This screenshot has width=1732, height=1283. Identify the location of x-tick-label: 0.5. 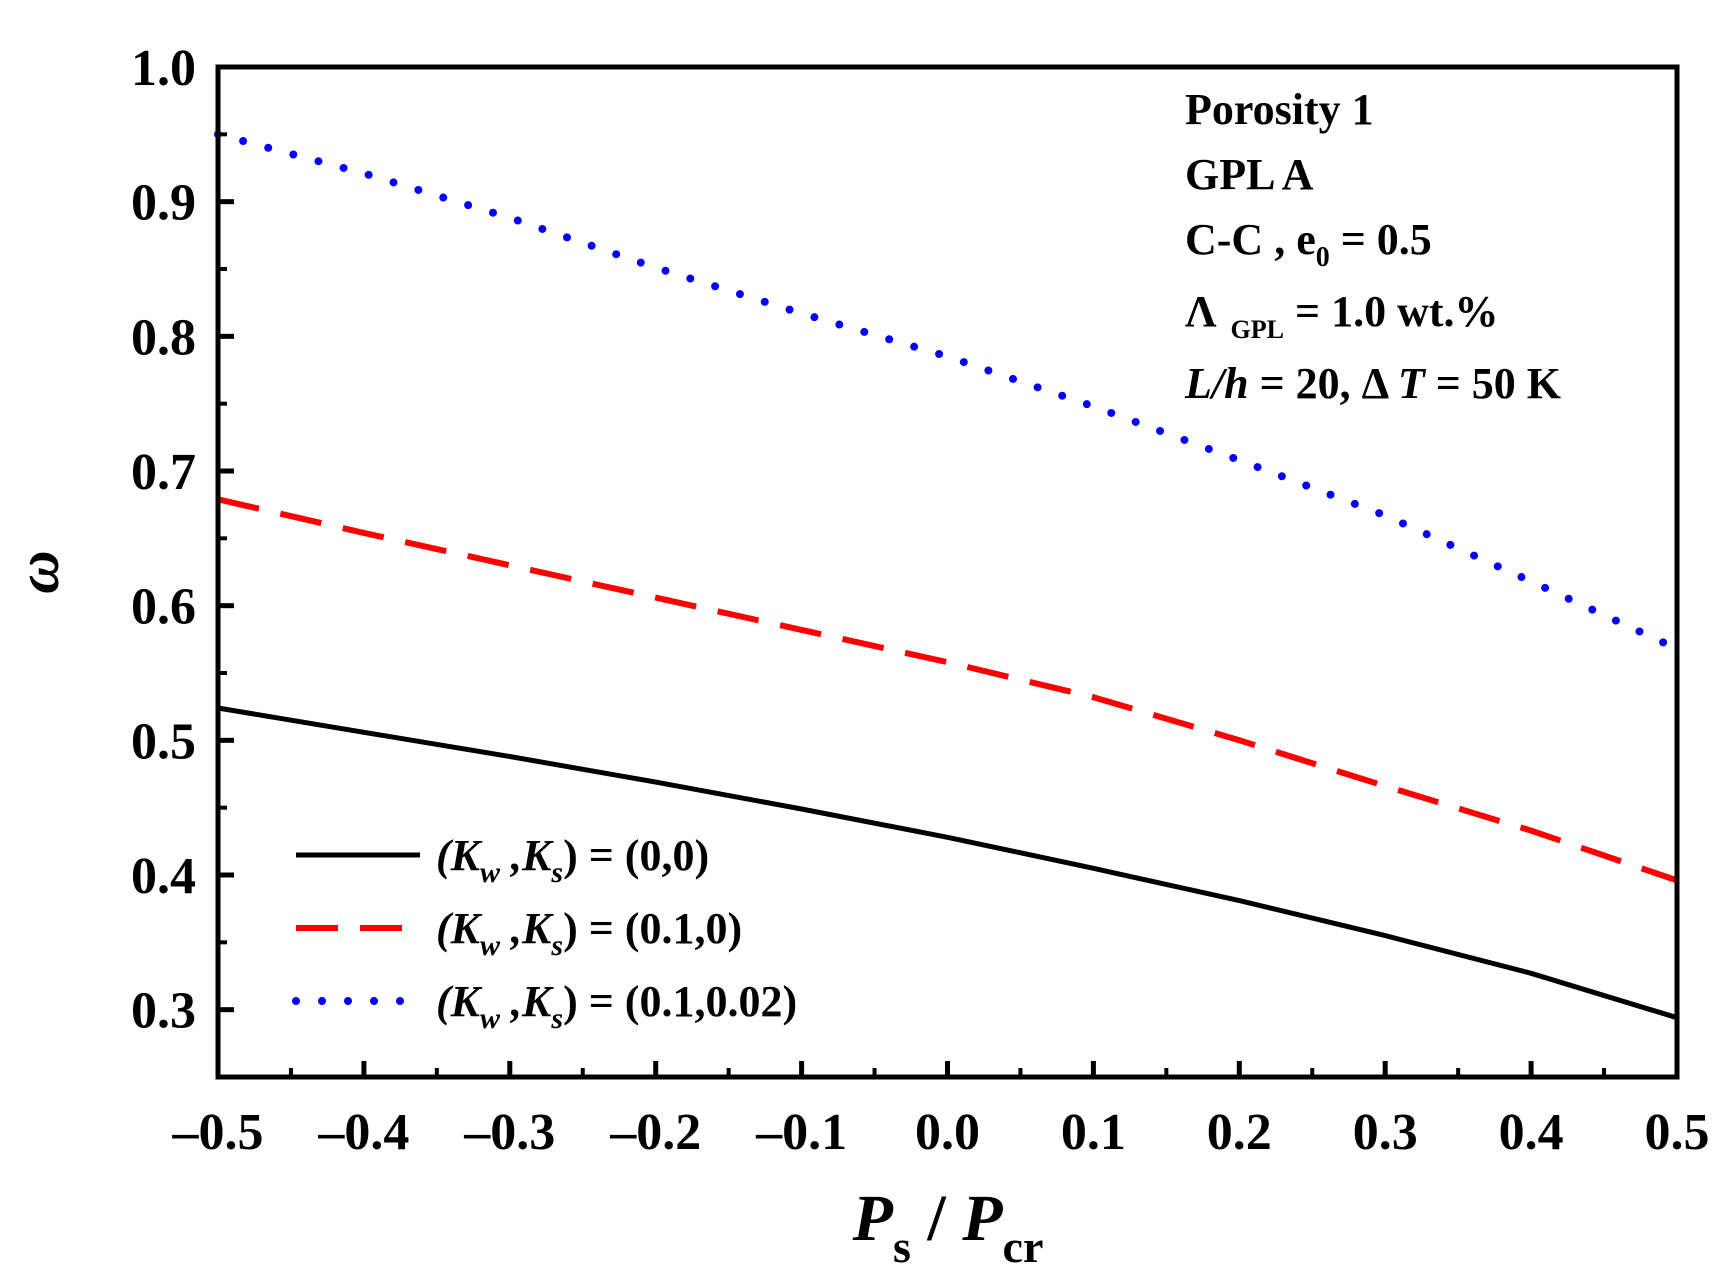
(1677, 1132).